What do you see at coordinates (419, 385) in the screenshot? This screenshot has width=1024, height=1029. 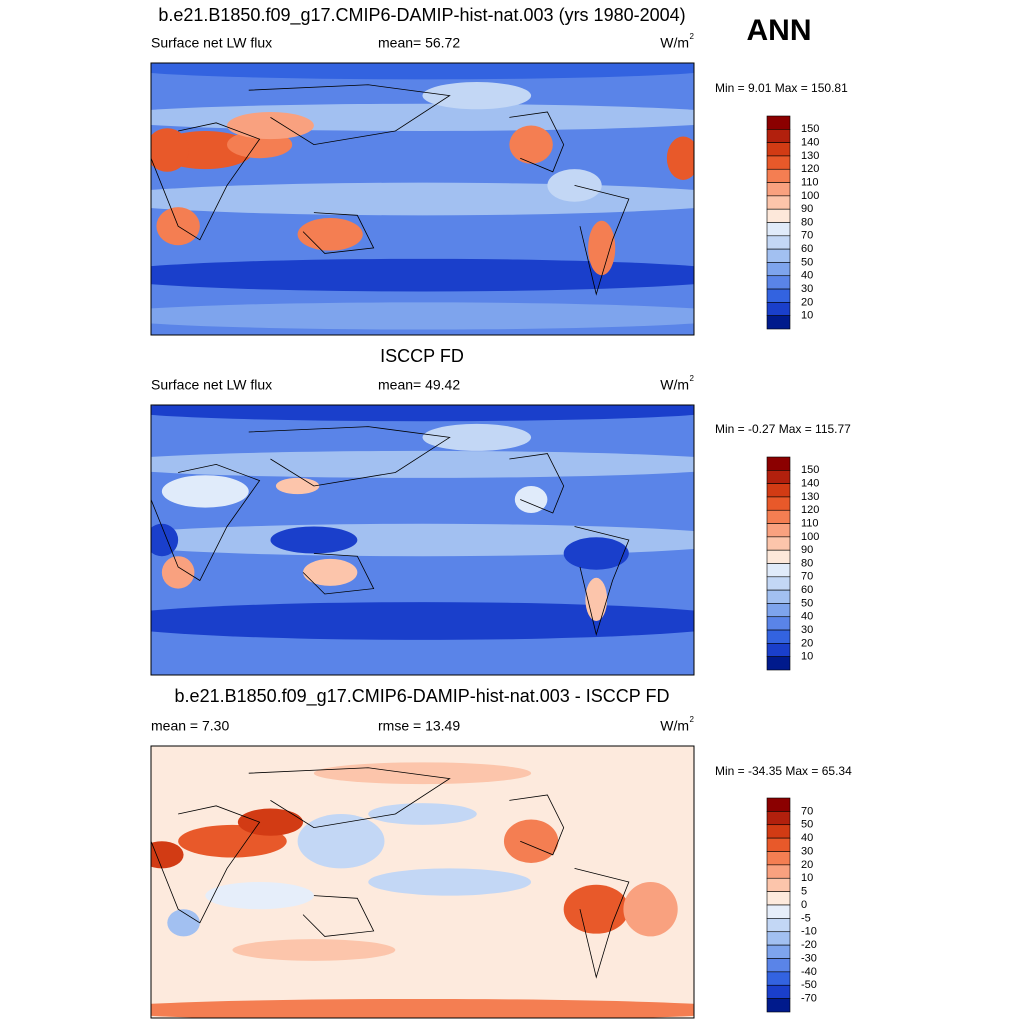 I see `panel-center-label: mean= 49.42` at bounding box center [419, 385].